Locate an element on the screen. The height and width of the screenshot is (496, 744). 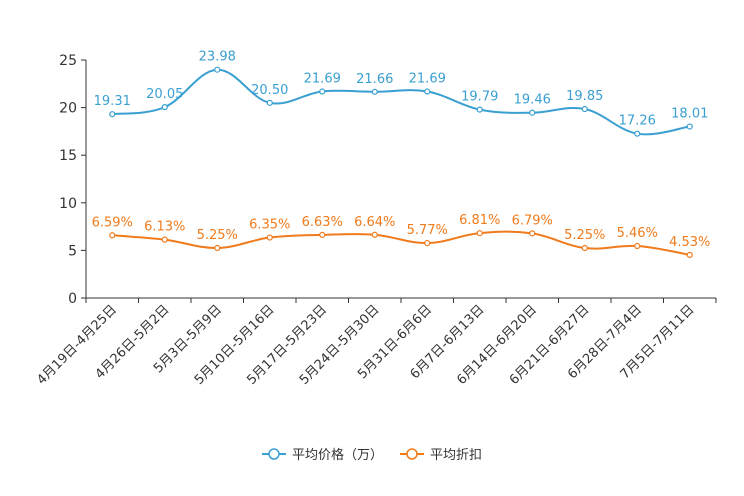
y-axis: 0 5 10 15 20 25 is located at coordinates (73, 180).